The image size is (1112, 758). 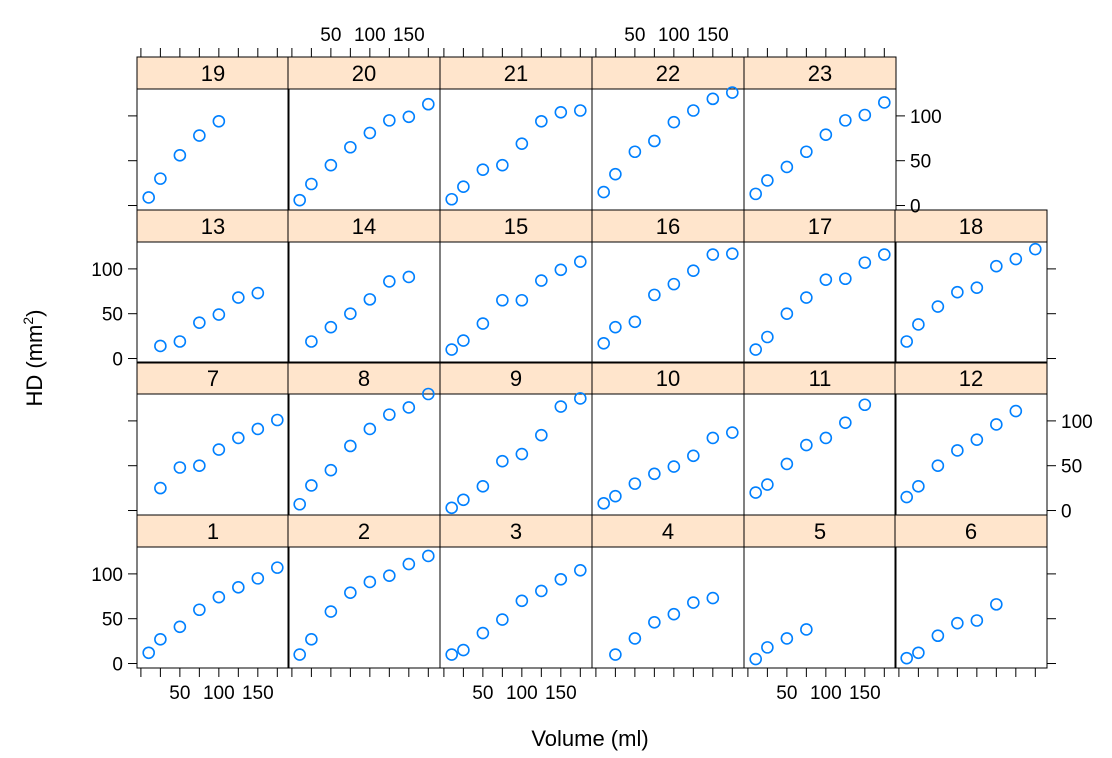 What do you see at coordinates (668, 226) in the screenshot?
I see `panel-strip-label: 16` at bounding box center [668, 226].